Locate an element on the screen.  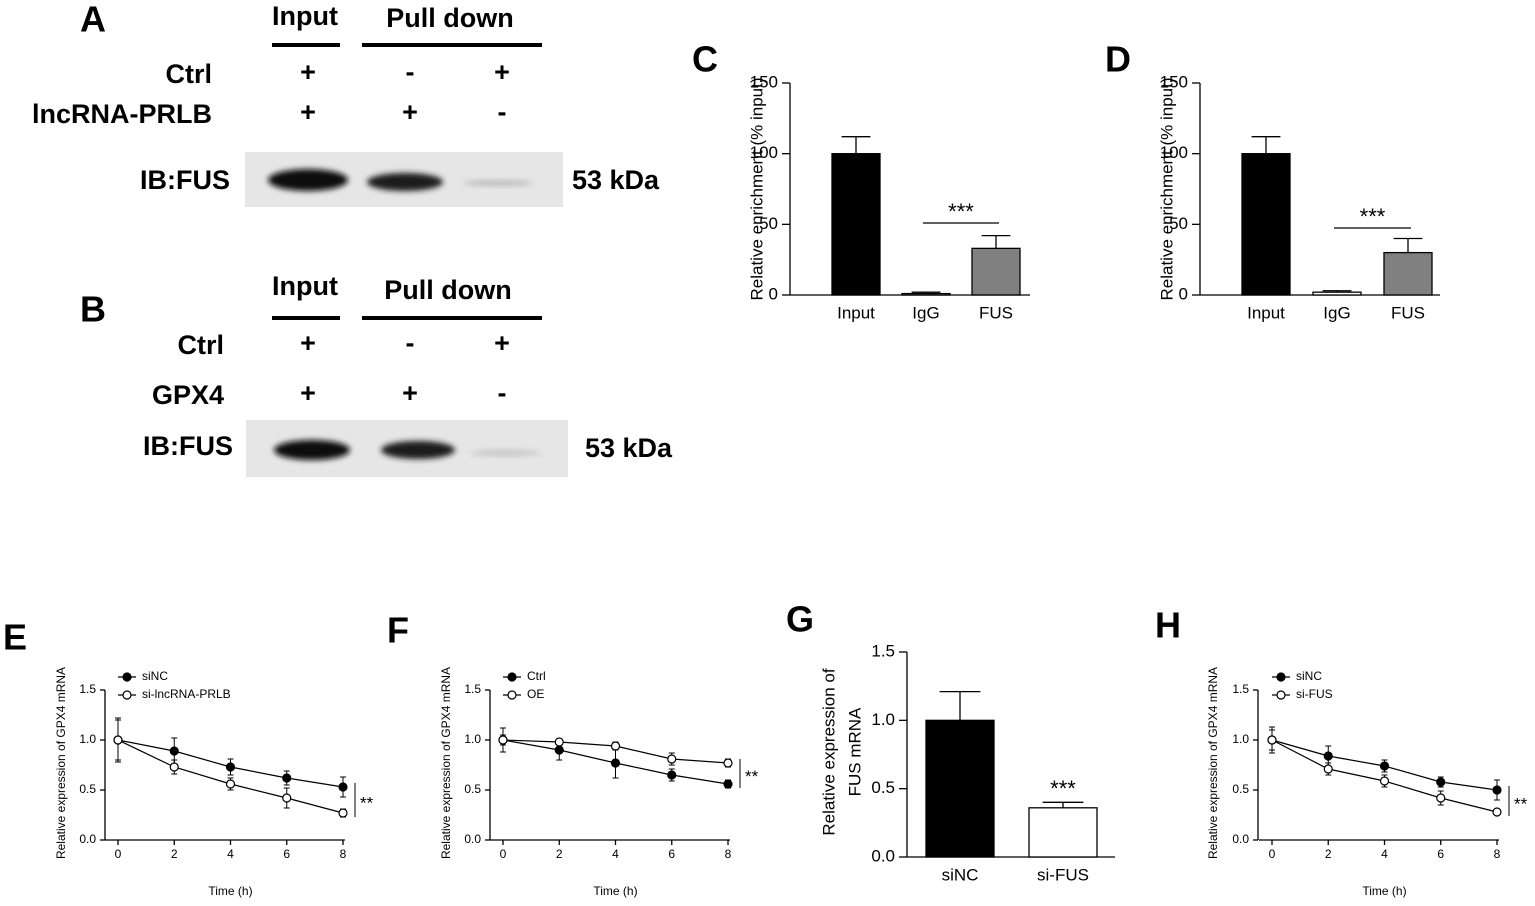
size-label: 53 kDa is located at coordinates (629, 448).